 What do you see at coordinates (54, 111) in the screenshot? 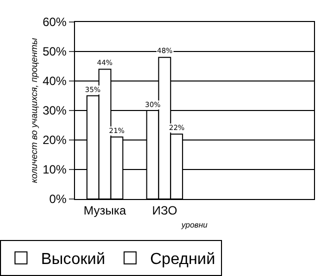
I see `y-tick-label: 30%` at bounding box center [54, 111].